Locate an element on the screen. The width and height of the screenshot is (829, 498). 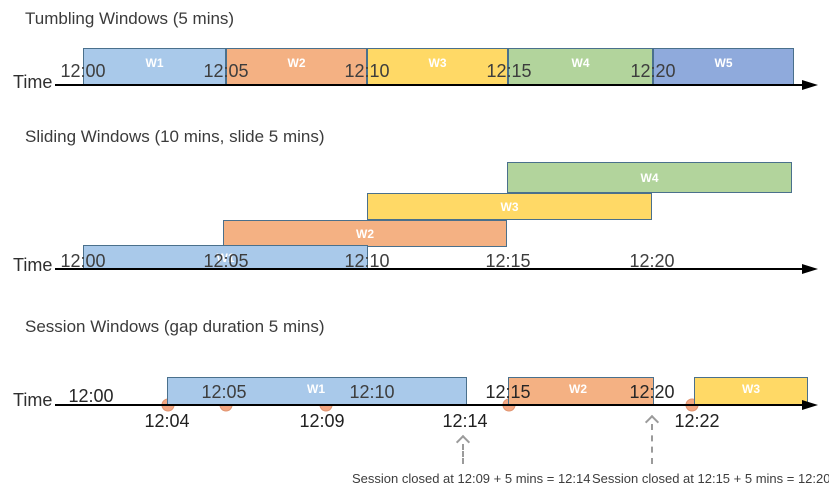
tumbling-timeline is located at coordinates (429, 85).